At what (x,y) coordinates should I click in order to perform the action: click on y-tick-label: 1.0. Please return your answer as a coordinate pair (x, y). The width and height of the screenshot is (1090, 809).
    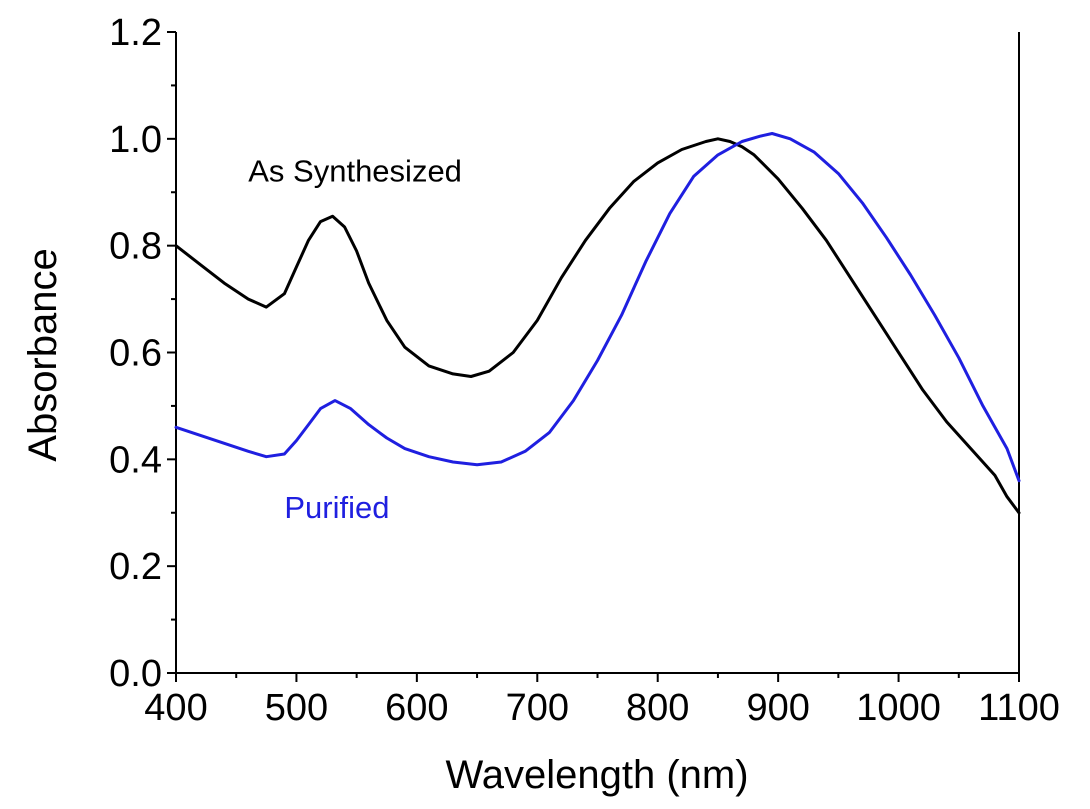
    Looking at the image, I should click on (135, 140).